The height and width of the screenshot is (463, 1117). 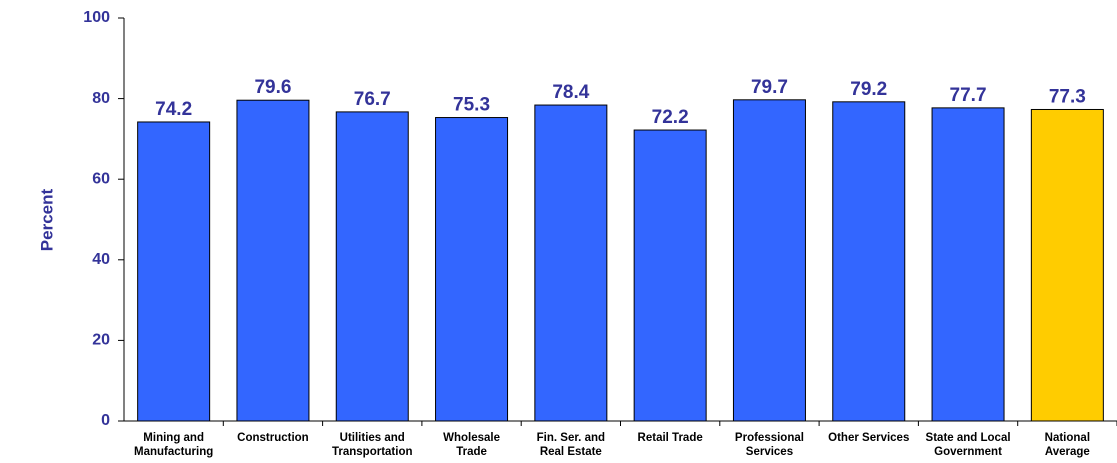 I want to click on value-label: 77.3, so click(x=1067, y=96).